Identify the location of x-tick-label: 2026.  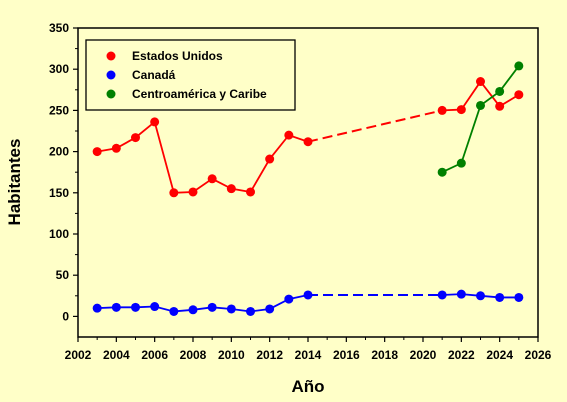
(538, 355).